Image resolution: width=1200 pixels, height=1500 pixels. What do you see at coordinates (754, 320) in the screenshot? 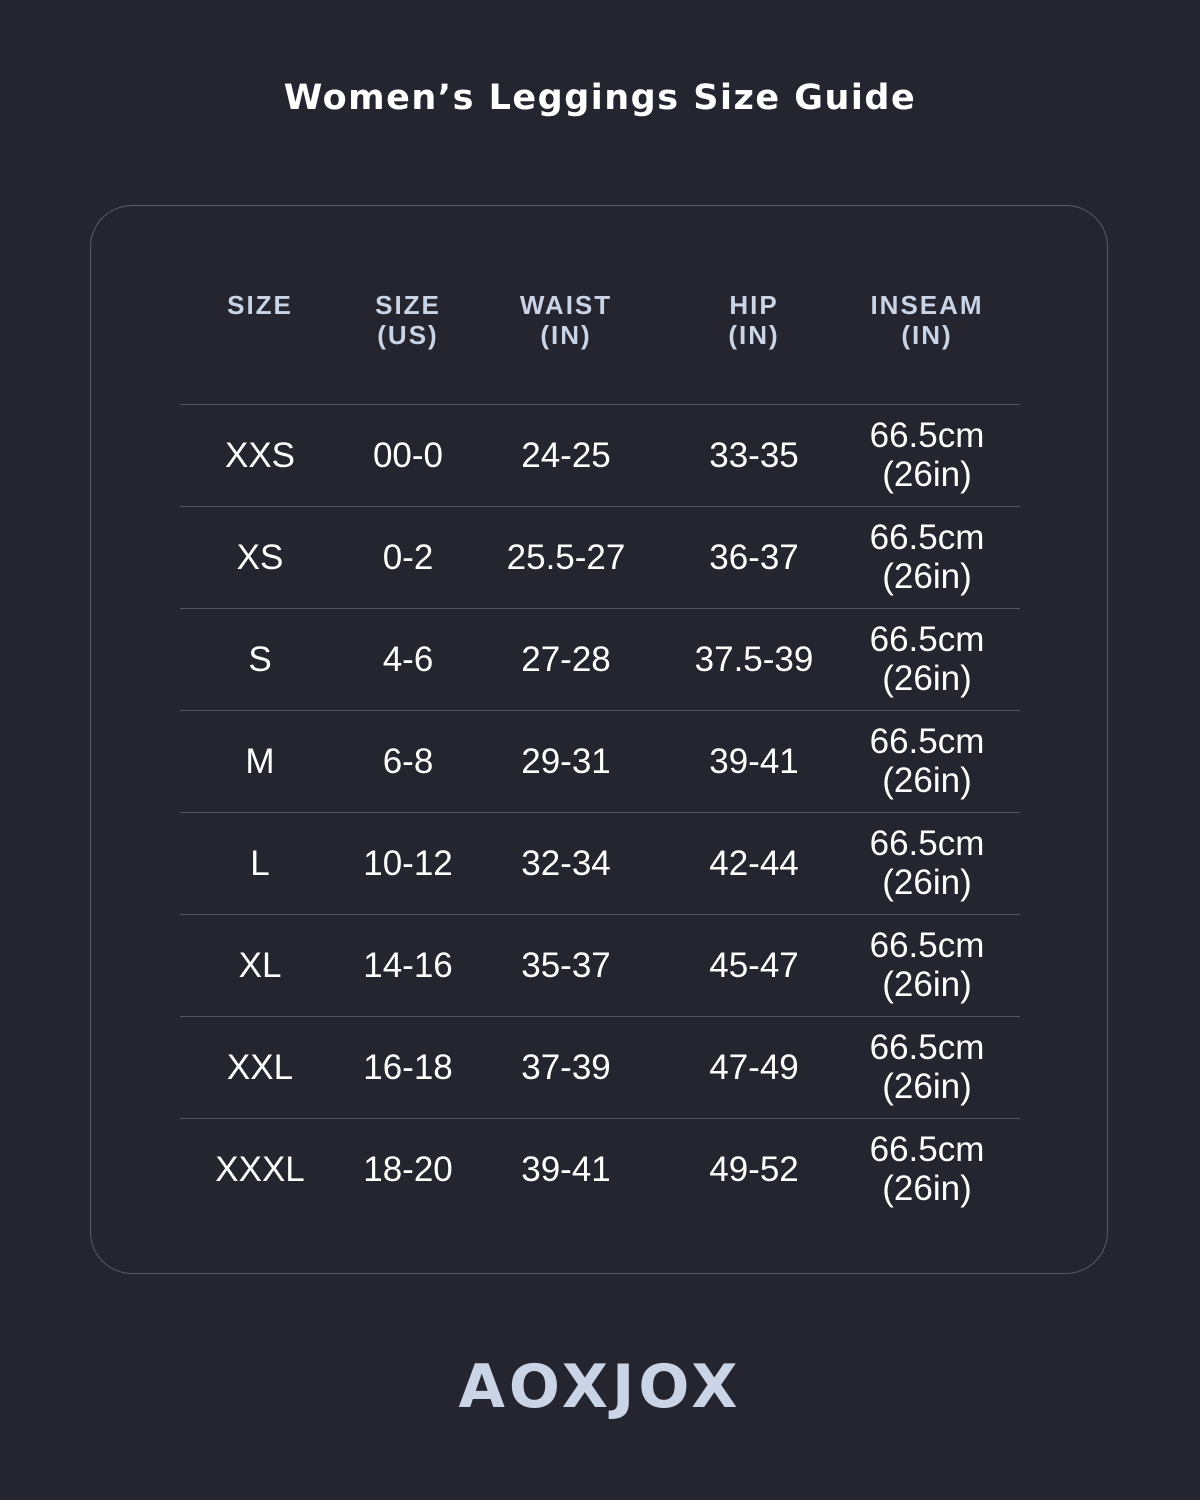
I see `column-header: HIP (IN)` at bounding box center [754, 320].